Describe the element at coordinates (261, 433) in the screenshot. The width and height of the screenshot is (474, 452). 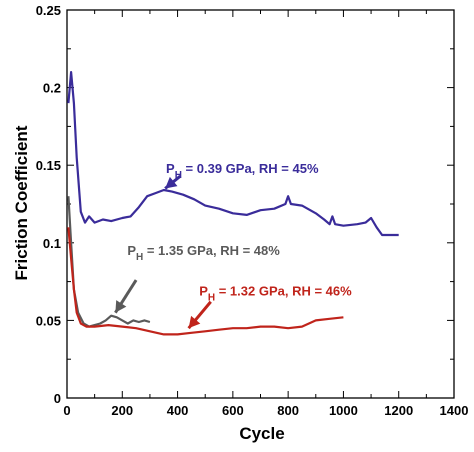
I see `x-axis-title: Cycle` at that location.